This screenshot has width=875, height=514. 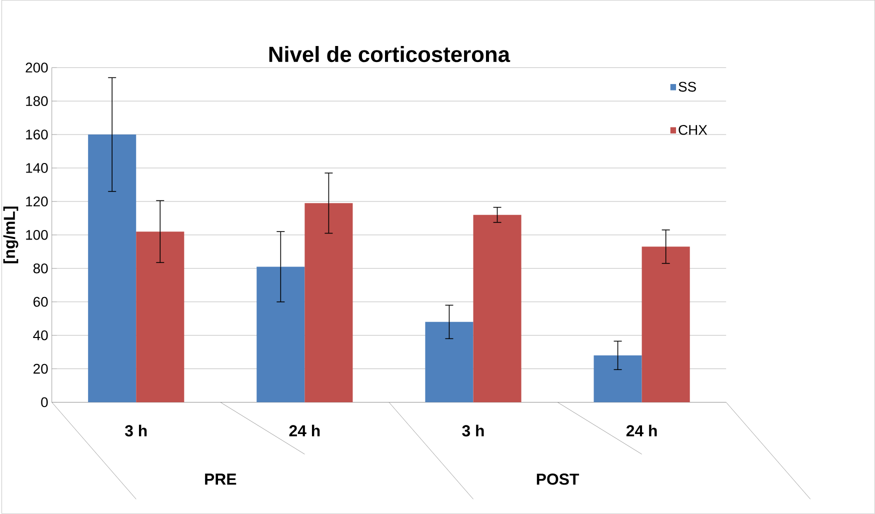 What do you see at coordinates (37, 201) in the screenshot?
I see `y-tick-label: 120` at bounding box center [37, 201].